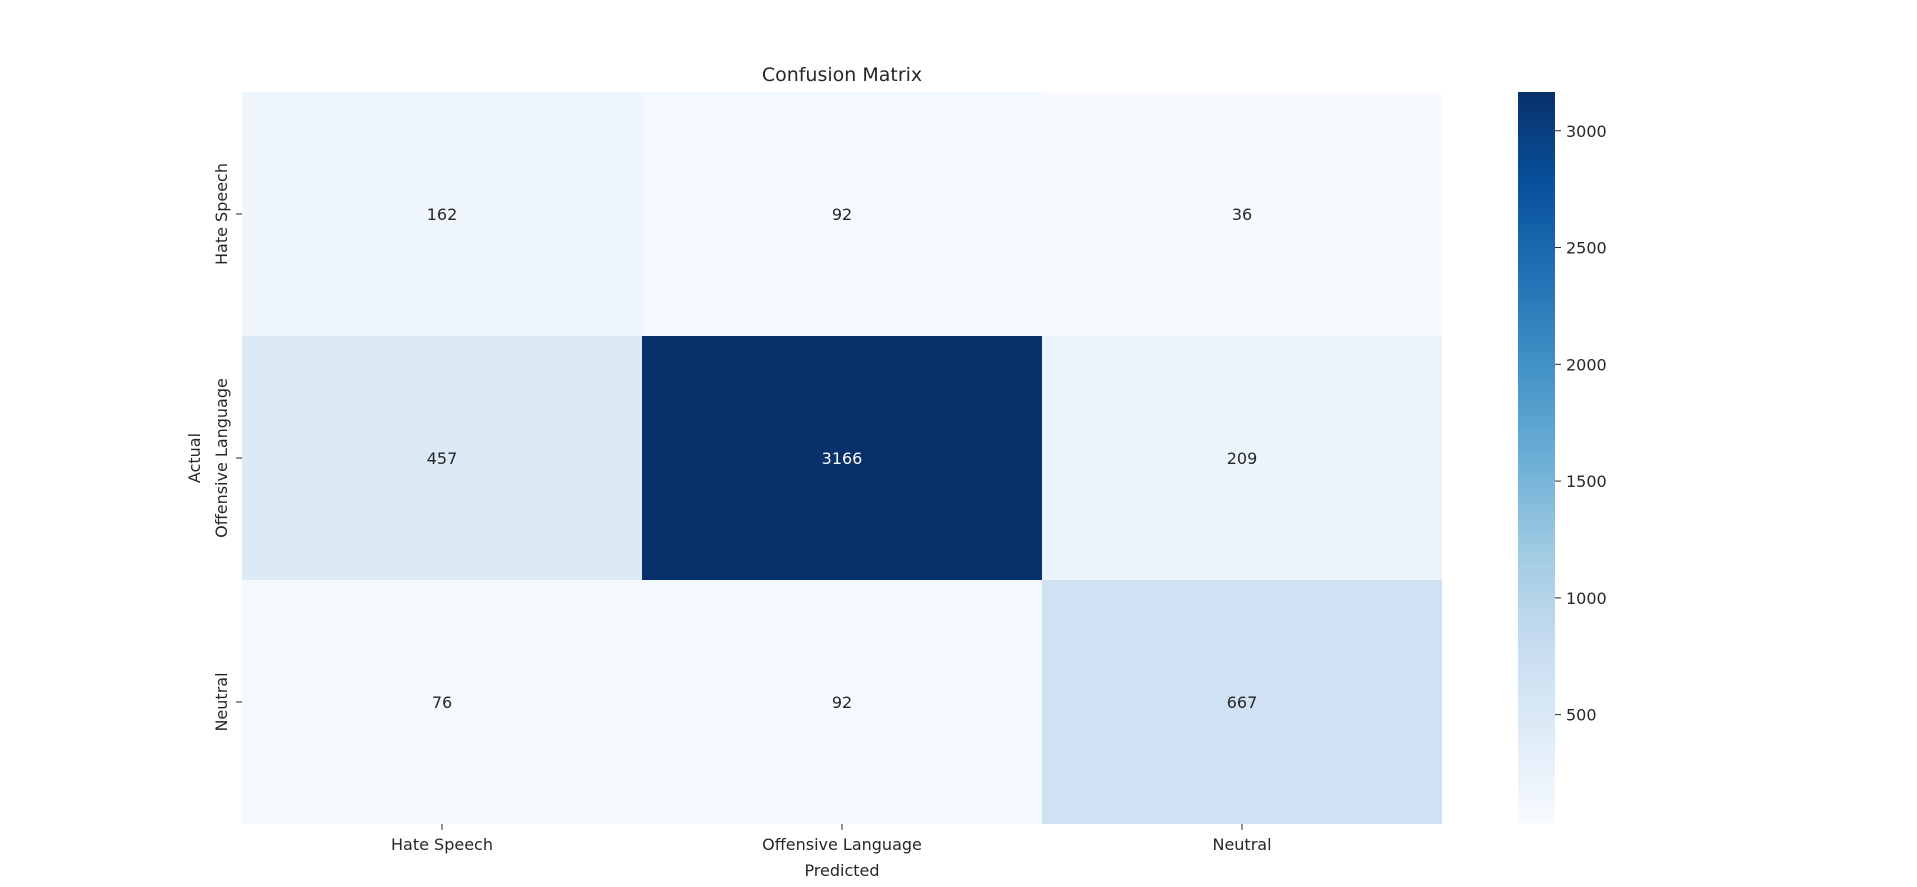 The height and width of the screenshot is (887, 1917). I want to click on x-tick-label: Hate Speech, so click(442, 844).